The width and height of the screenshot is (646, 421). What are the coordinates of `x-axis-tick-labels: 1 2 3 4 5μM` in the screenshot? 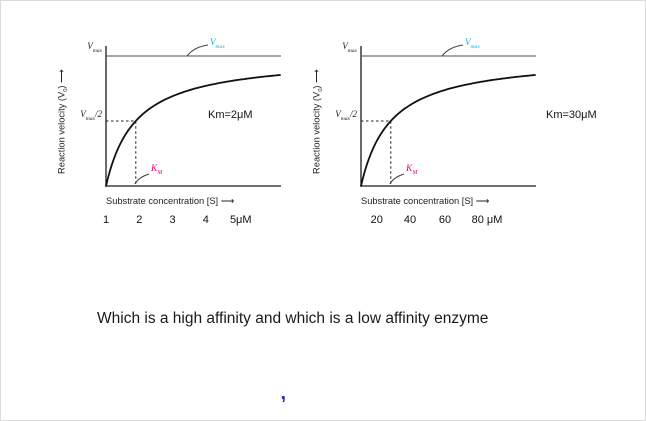 It's located at (173, 222).